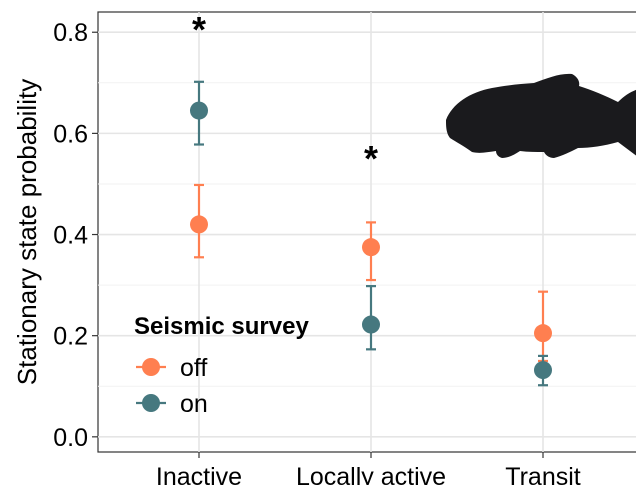 Image resolution: width=636 pixels, height=485 pixels. I want to click on legend-label: off, so click(193, 368).